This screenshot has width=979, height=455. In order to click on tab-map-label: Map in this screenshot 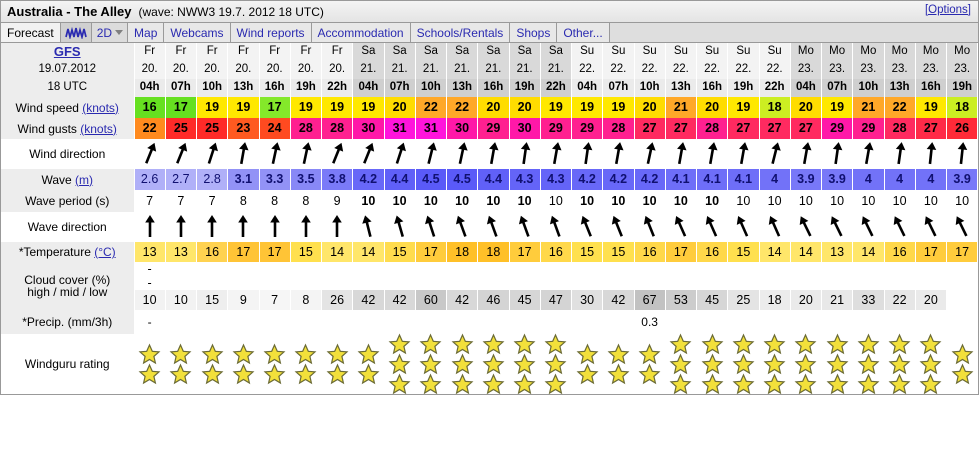, I will do `click(146, 32)`.